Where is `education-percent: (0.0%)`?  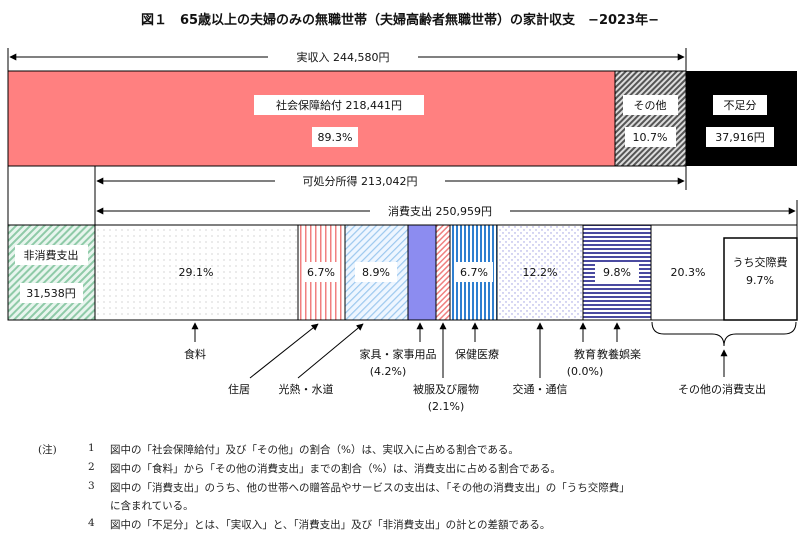 education-percent: (0.0%) is located at coordinates (585, 371).